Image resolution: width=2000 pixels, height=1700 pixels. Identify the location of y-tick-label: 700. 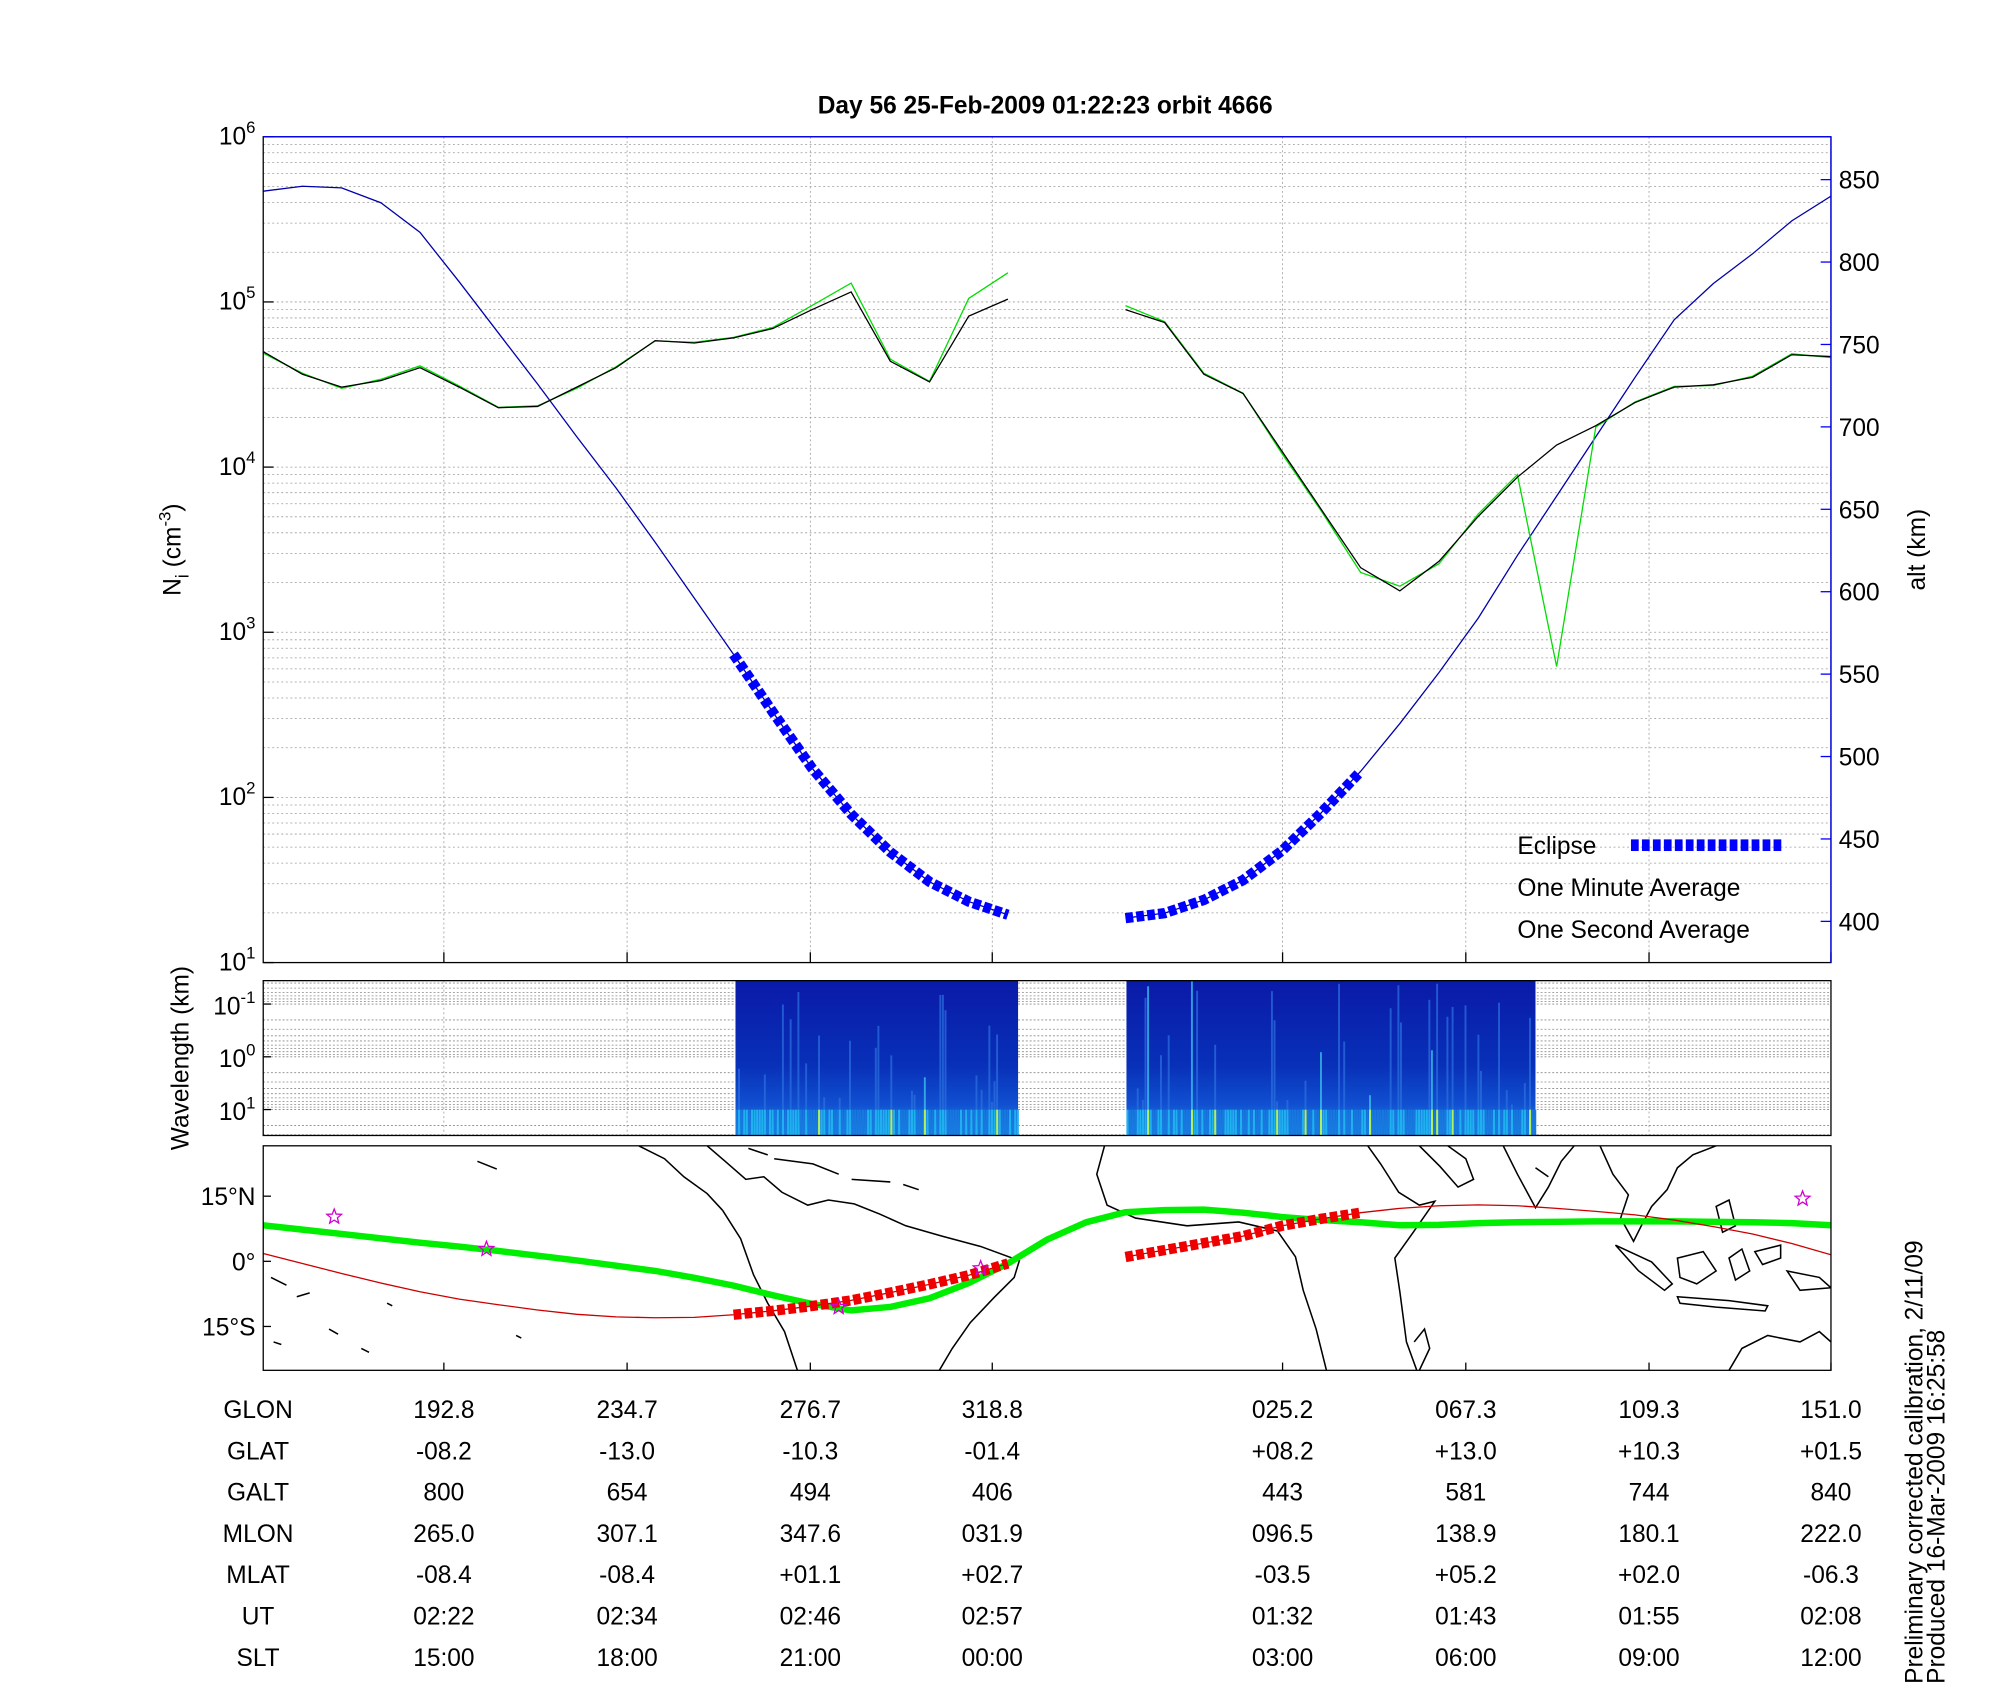
(1859, 428).